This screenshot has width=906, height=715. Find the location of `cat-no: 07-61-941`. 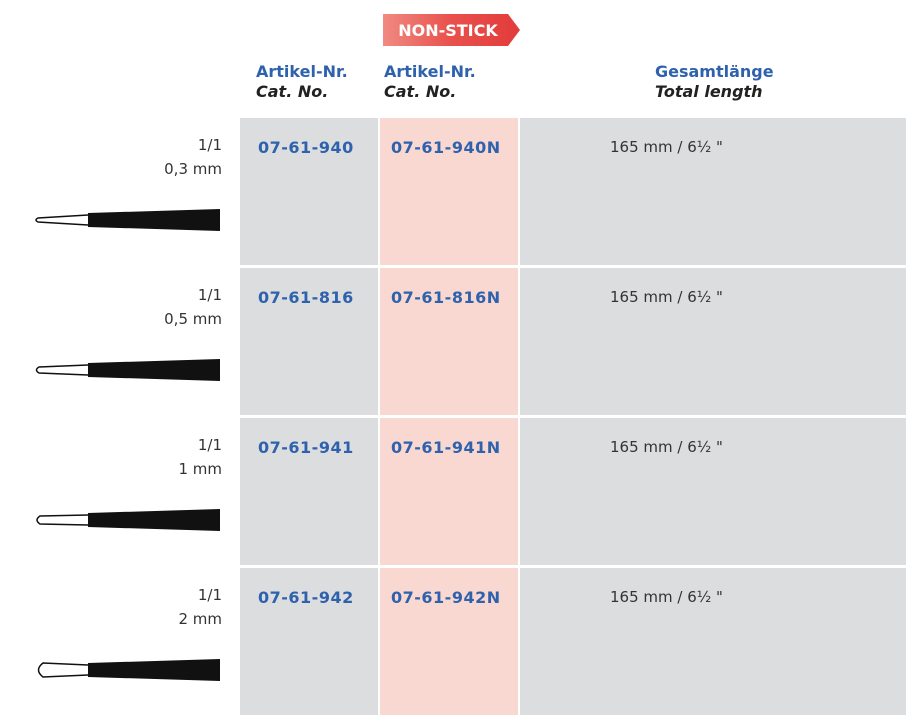

cat-no: 07-61-941 is located at coordinates (306, 447).